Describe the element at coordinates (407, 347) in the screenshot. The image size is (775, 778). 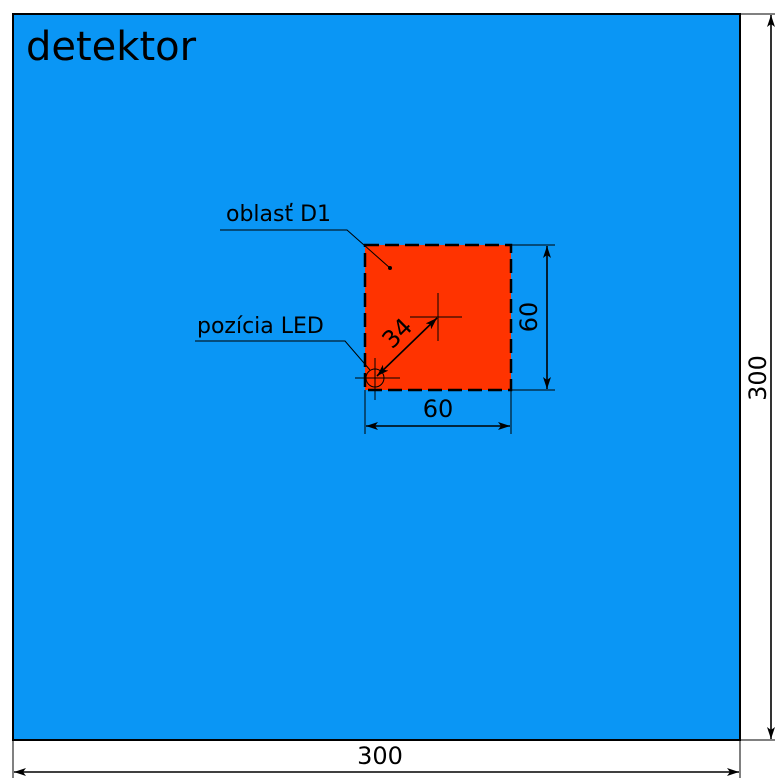
I see `dimension-line` at that location.